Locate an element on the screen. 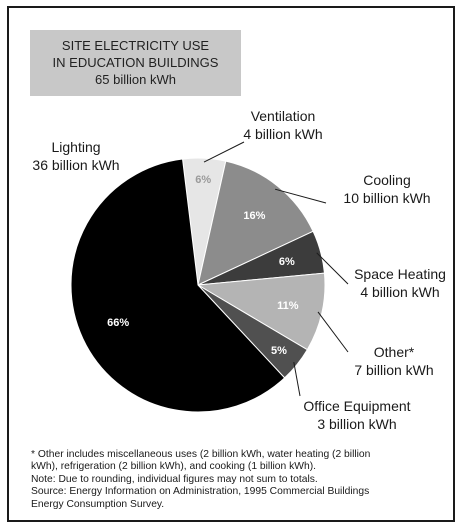  slice-label-ventilation: Ventilation 4 billion kWh is located at coordinates (283, 125).